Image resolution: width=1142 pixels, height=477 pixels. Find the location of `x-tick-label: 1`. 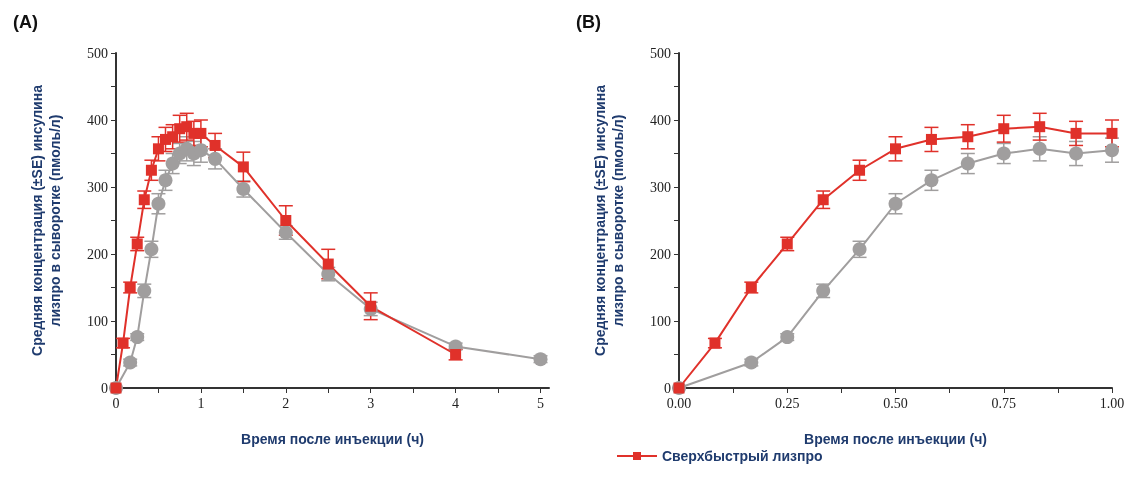

x-tick-label: 1 is located at coordinates (201, 403).